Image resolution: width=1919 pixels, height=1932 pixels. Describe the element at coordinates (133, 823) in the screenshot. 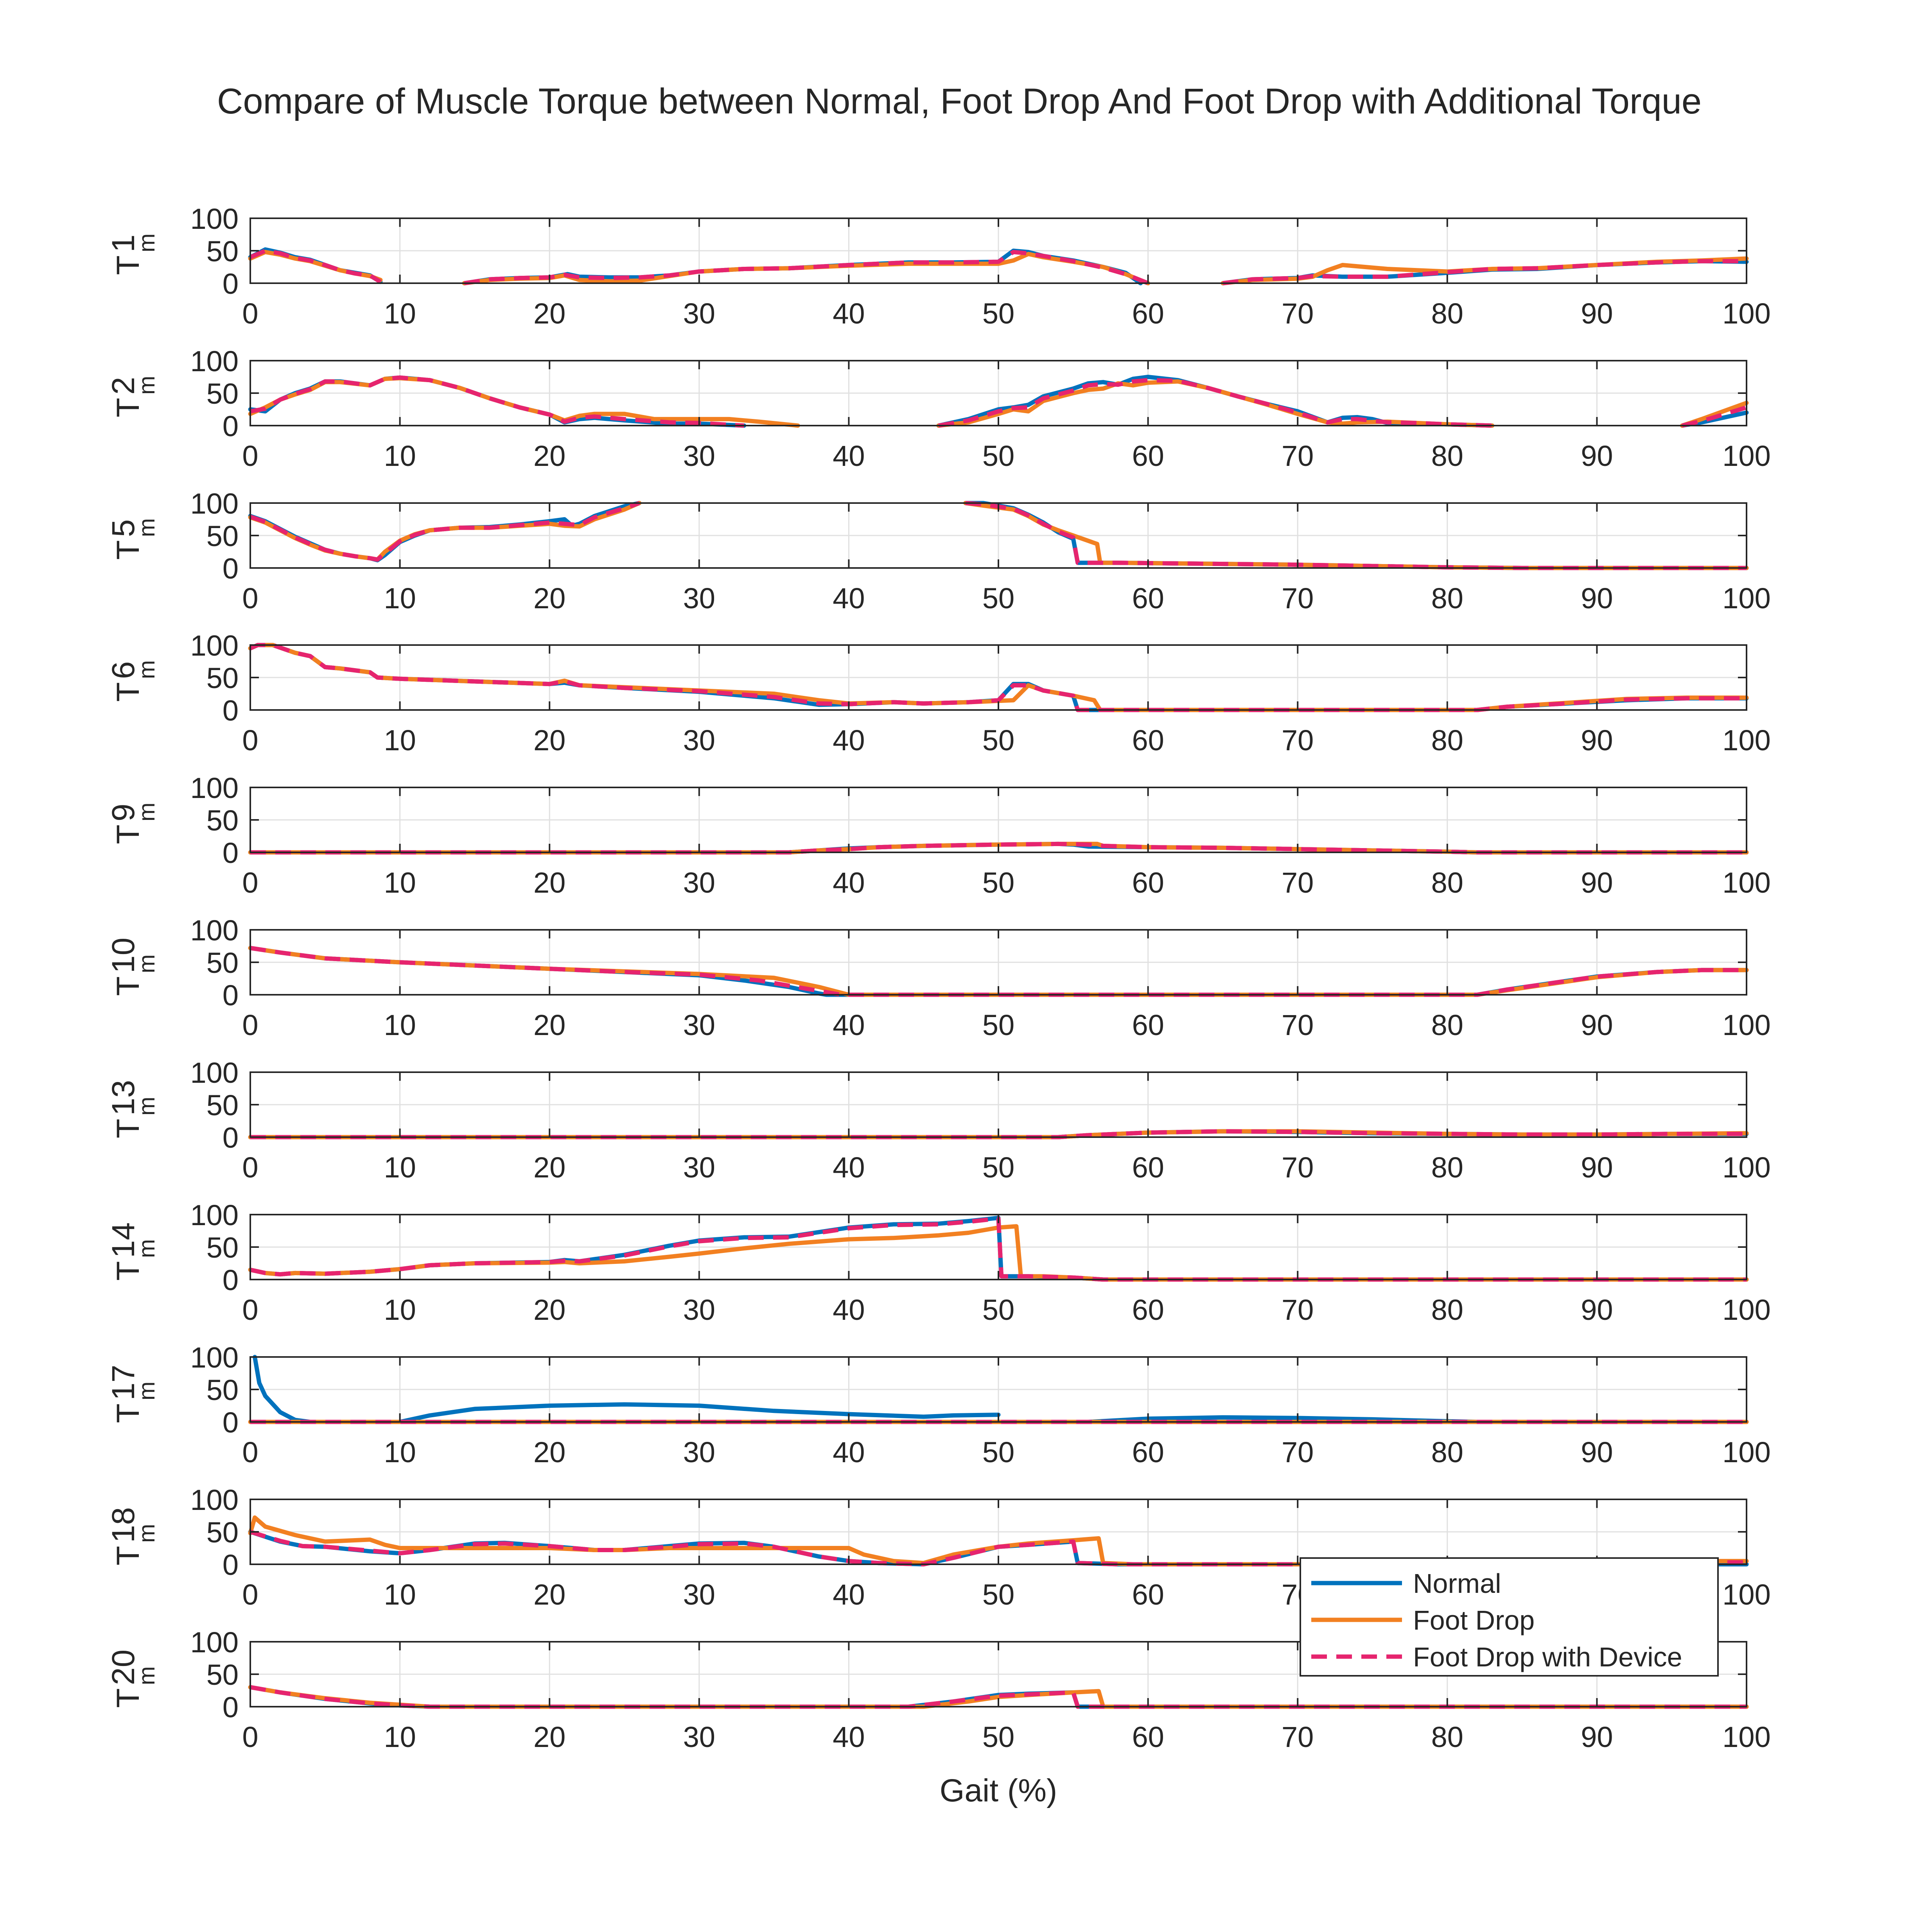

I see `y-axis-label: Tm9` at that location.